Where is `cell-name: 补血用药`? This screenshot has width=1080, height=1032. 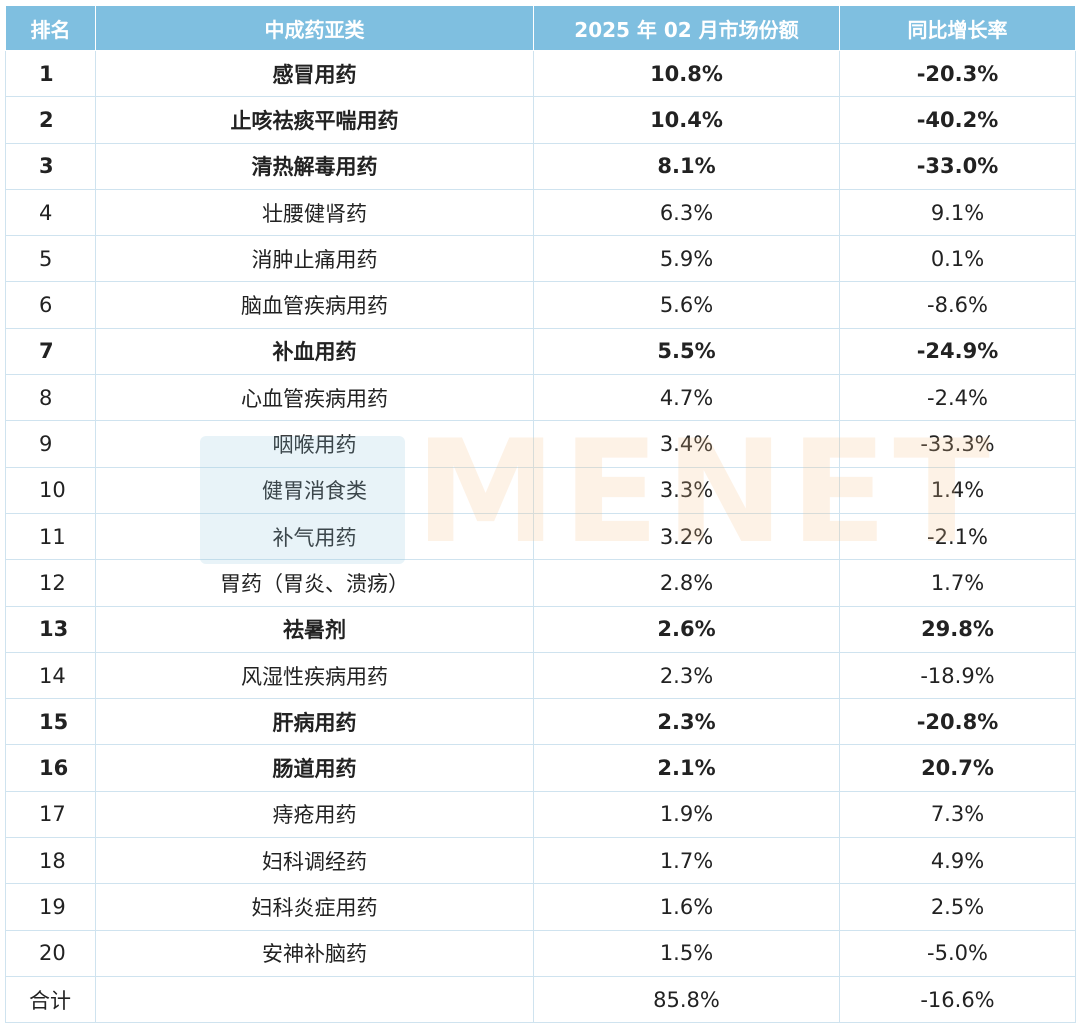
cell-name: 补血用药 is located at coordinates (314, 351).